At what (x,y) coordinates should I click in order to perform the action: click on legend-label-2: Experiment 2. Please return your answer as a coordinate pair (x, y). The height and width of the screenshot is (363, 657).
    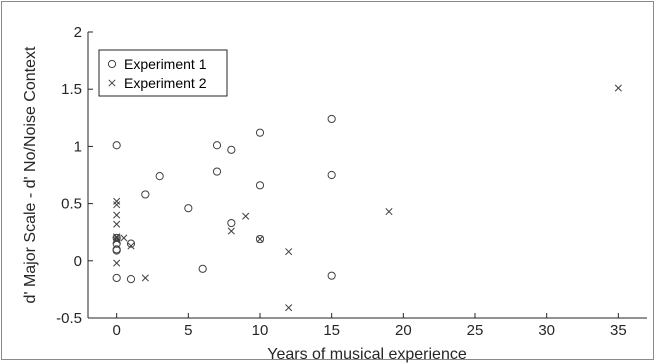
    Looking at the image, I should click on (165, 83).